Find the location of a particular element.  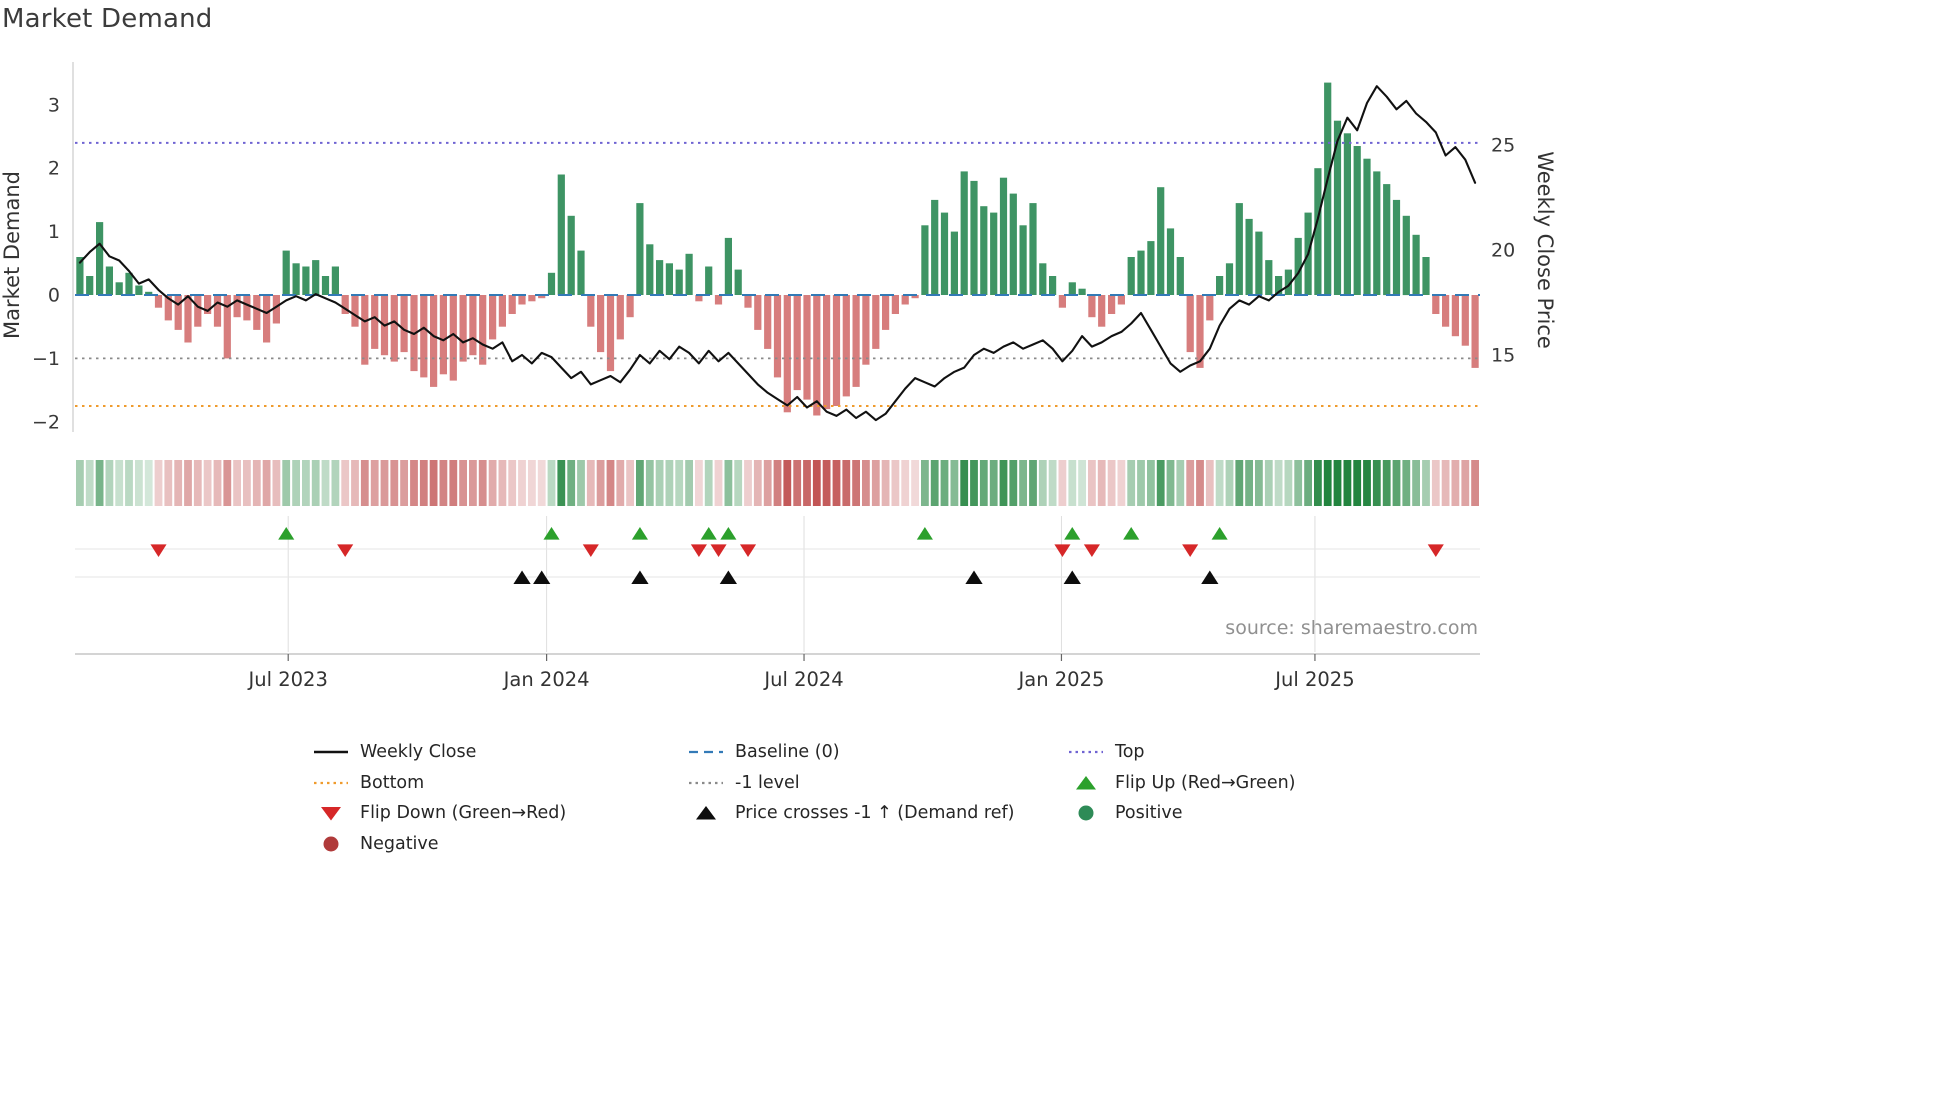

left-y-tick-label: 1 is located at coordinates (54, 232).